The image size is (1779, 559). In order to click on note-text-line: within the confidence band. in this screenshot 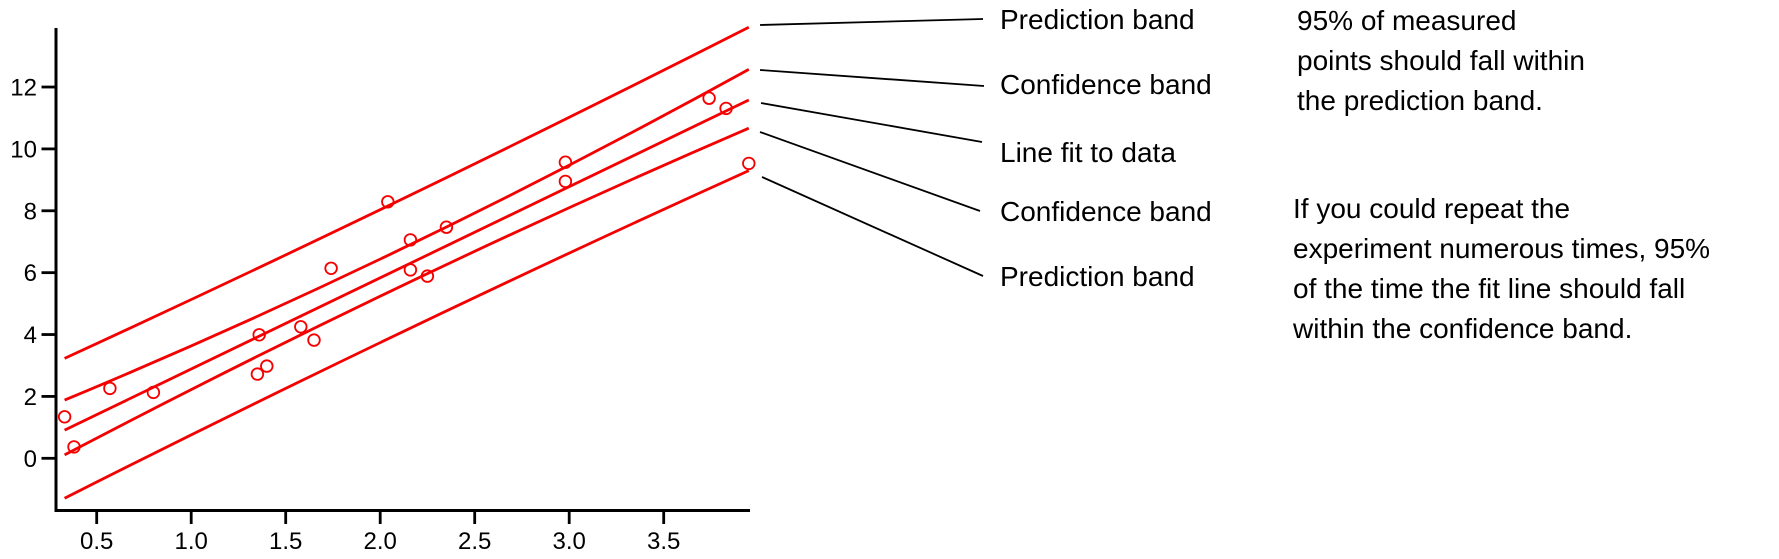, I will do `click(1463, 328)`.